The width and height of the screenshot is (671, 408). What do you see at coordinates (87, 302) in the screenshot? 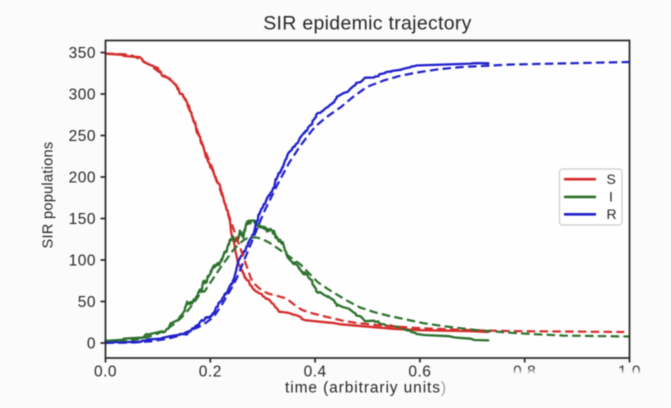
I see `svg-text: 50` at bounding box center [87, 302].